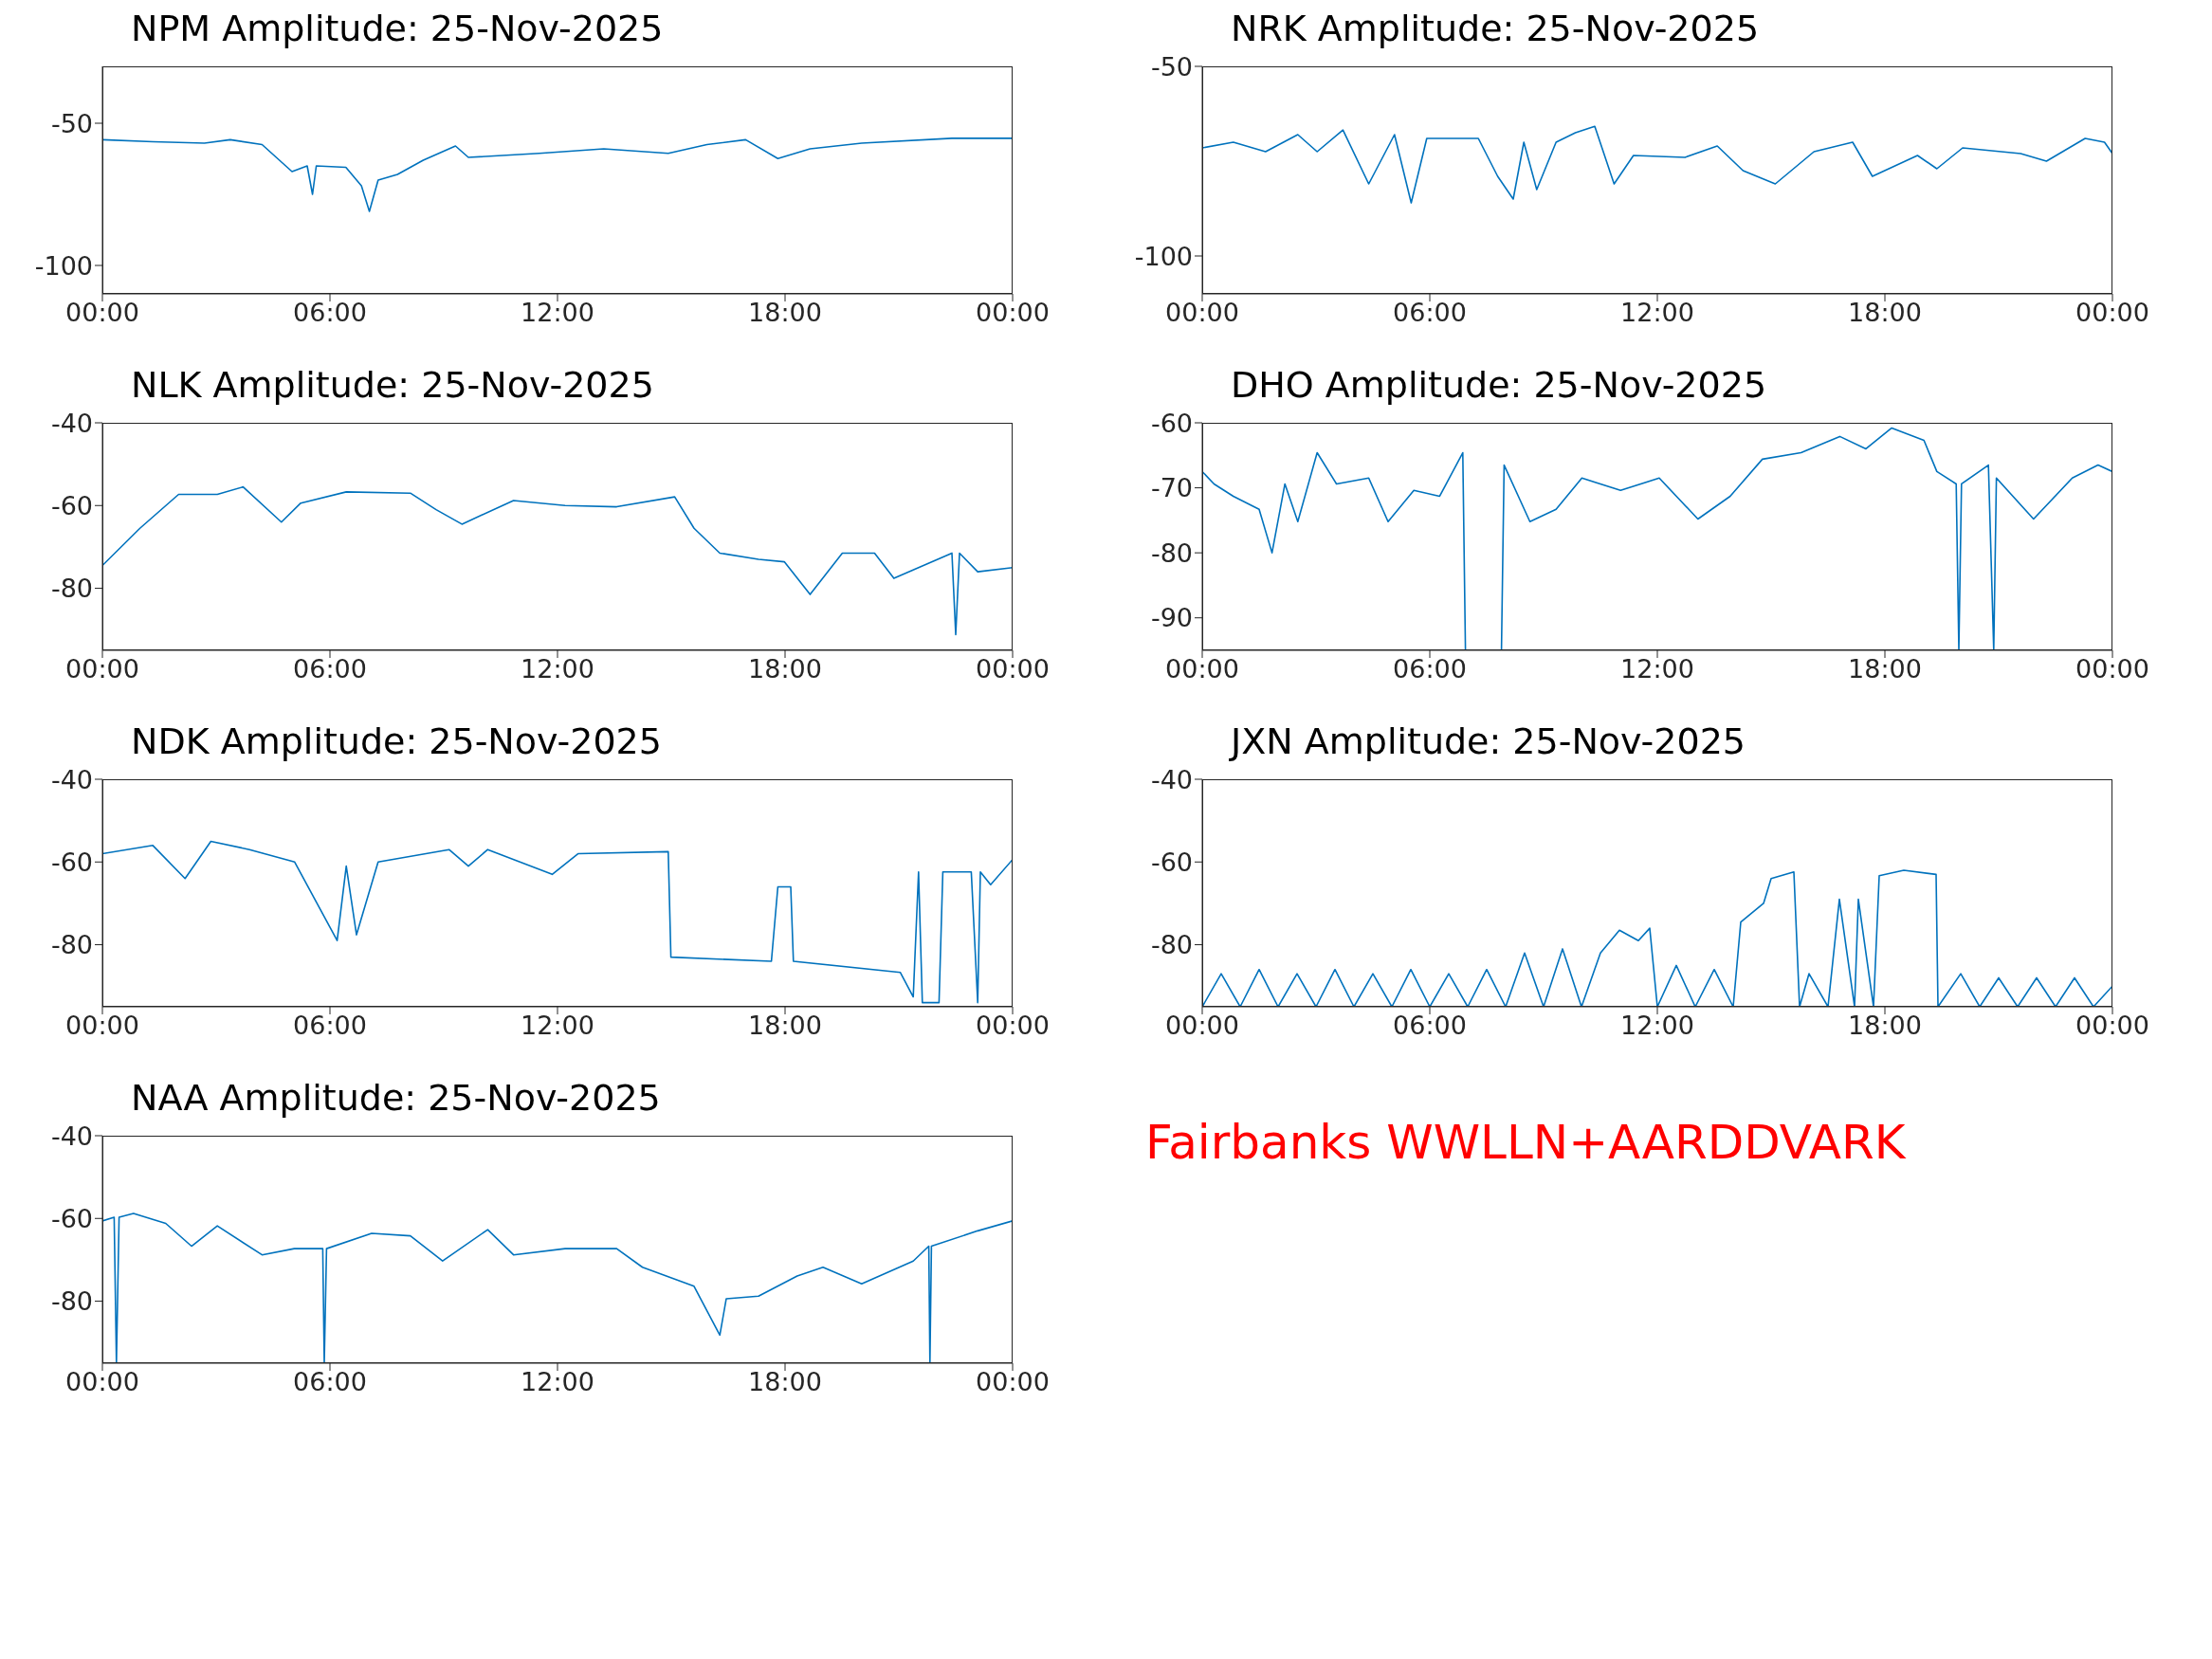  Describe the element at coordinates (1171, 618) in the screenshot. I see `y-tick-label: -90` at that location.